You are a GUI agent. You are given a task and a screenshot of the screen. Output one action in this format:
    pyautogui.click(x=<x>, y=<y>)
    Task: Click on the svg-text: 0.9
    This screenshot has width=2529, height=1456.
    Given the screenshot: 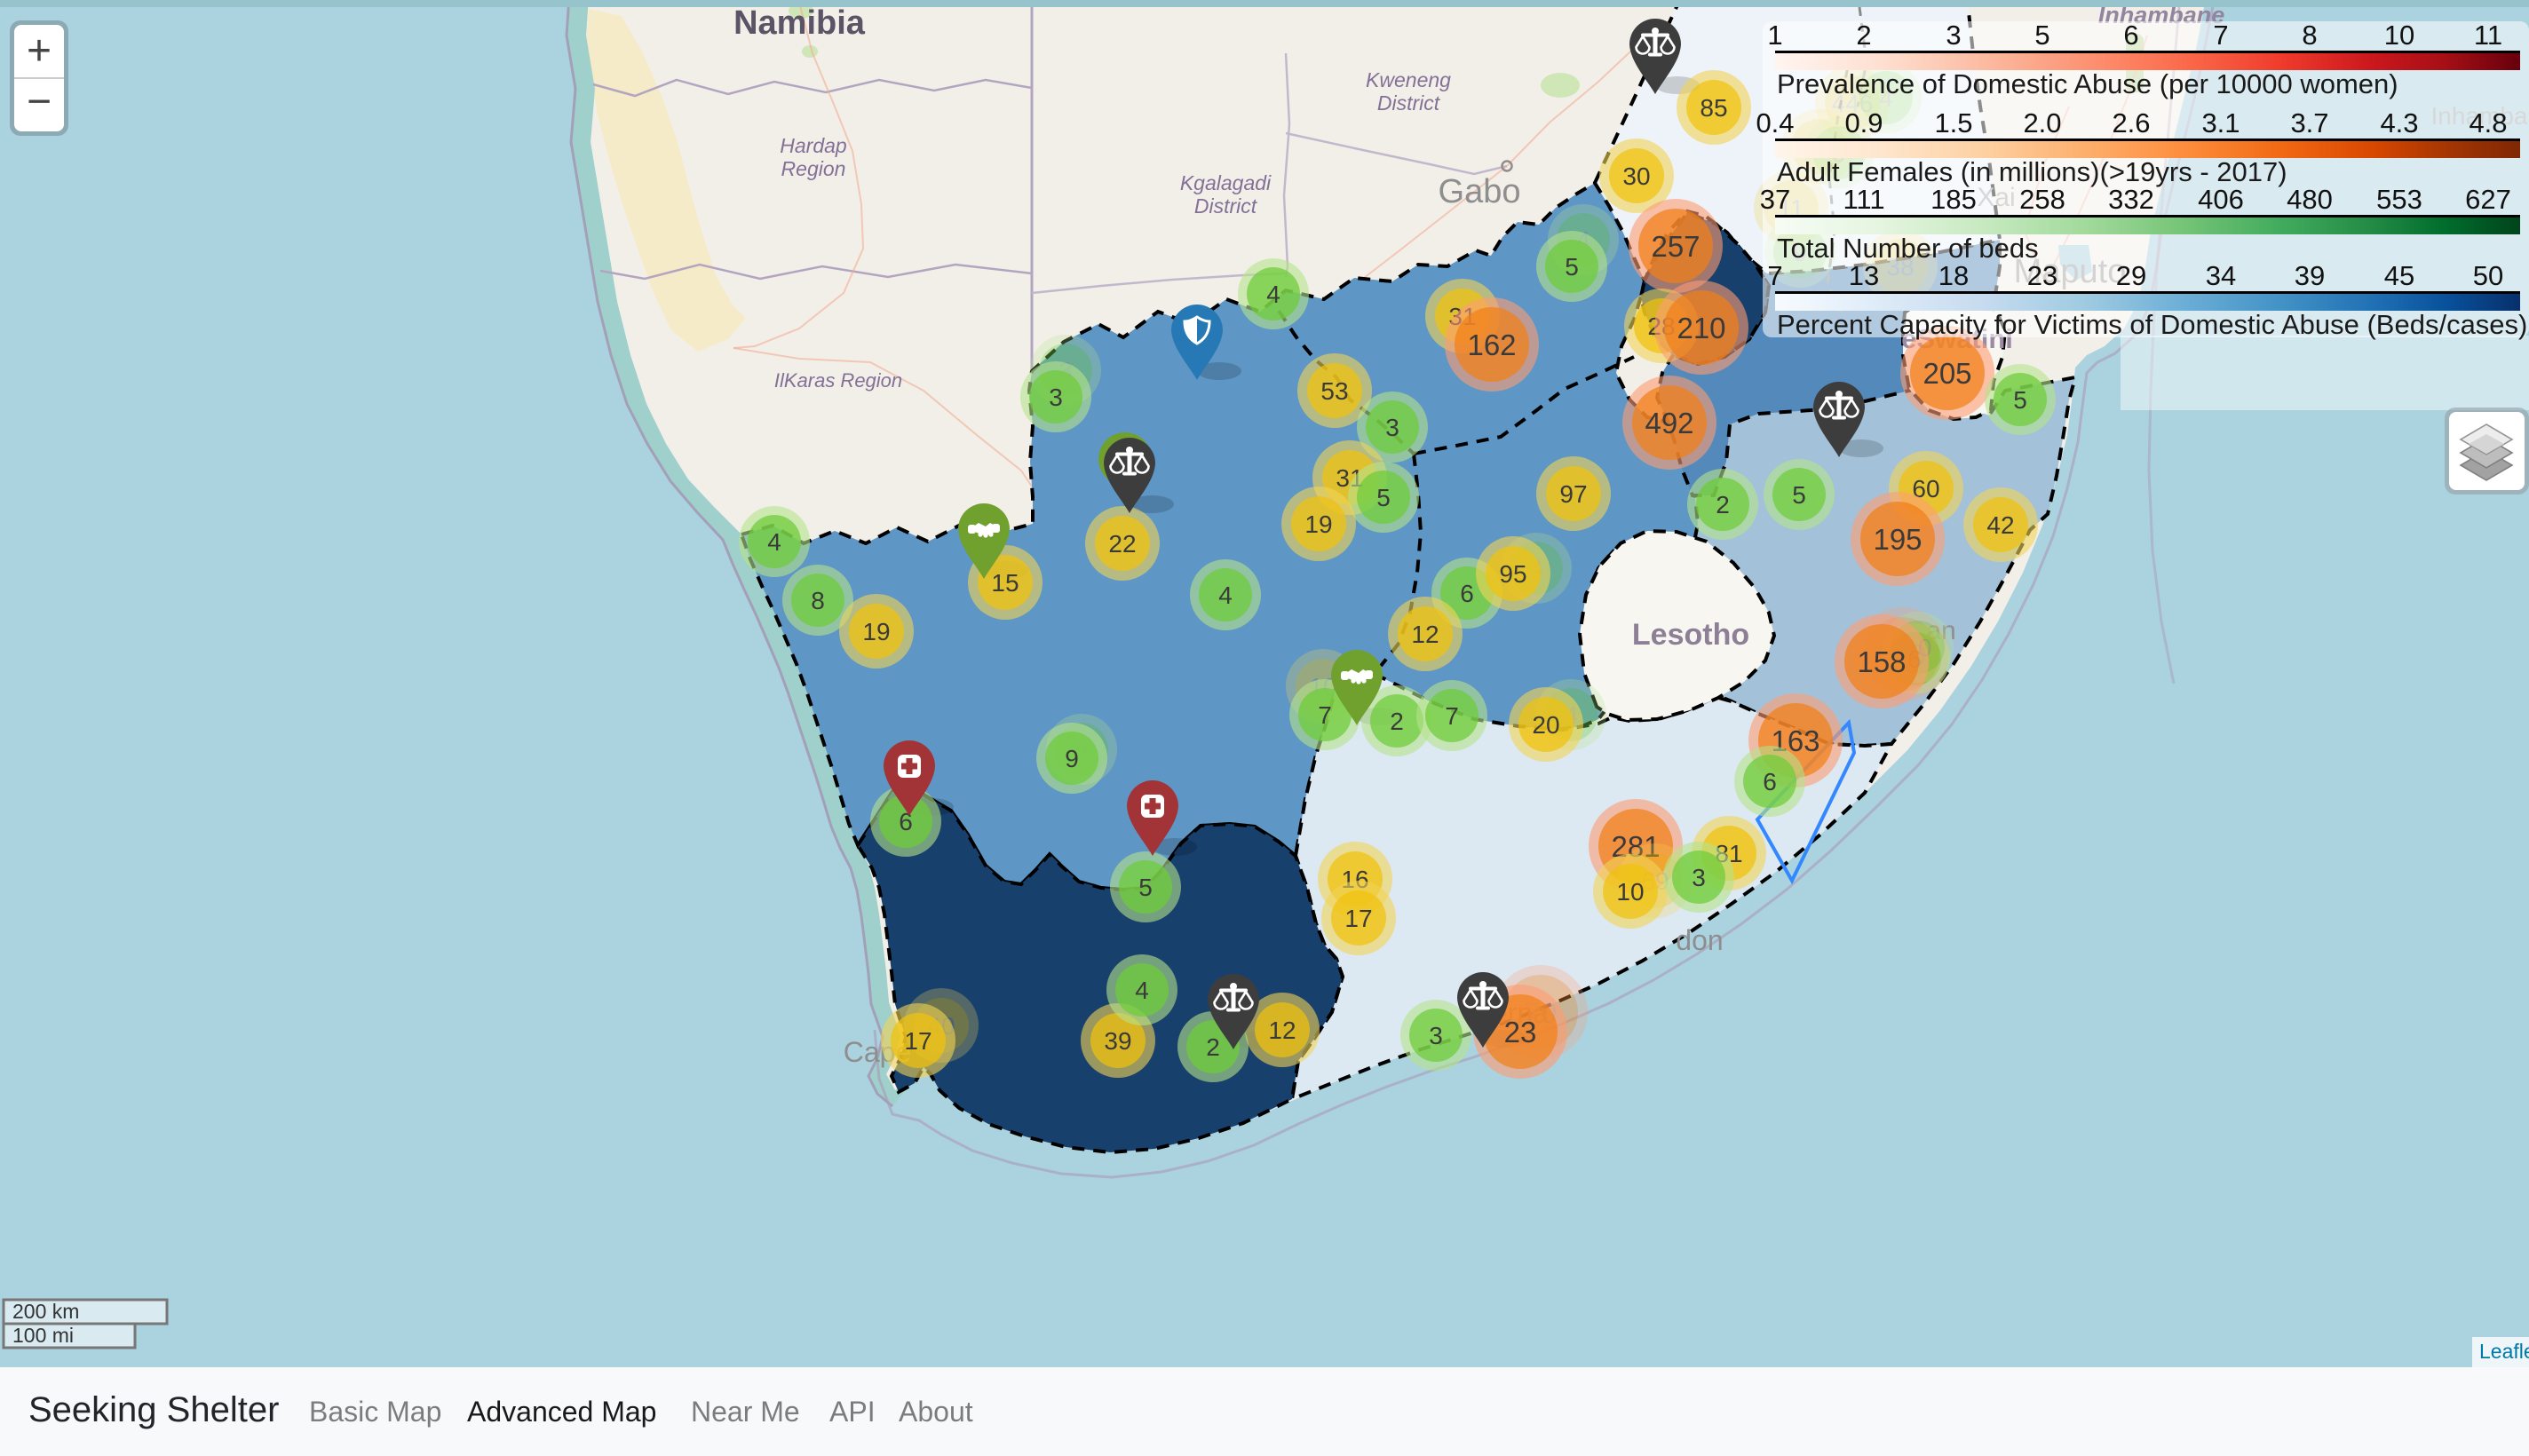 What is the action you would take?
    pyautogui.click(x=1863, y=122)
    